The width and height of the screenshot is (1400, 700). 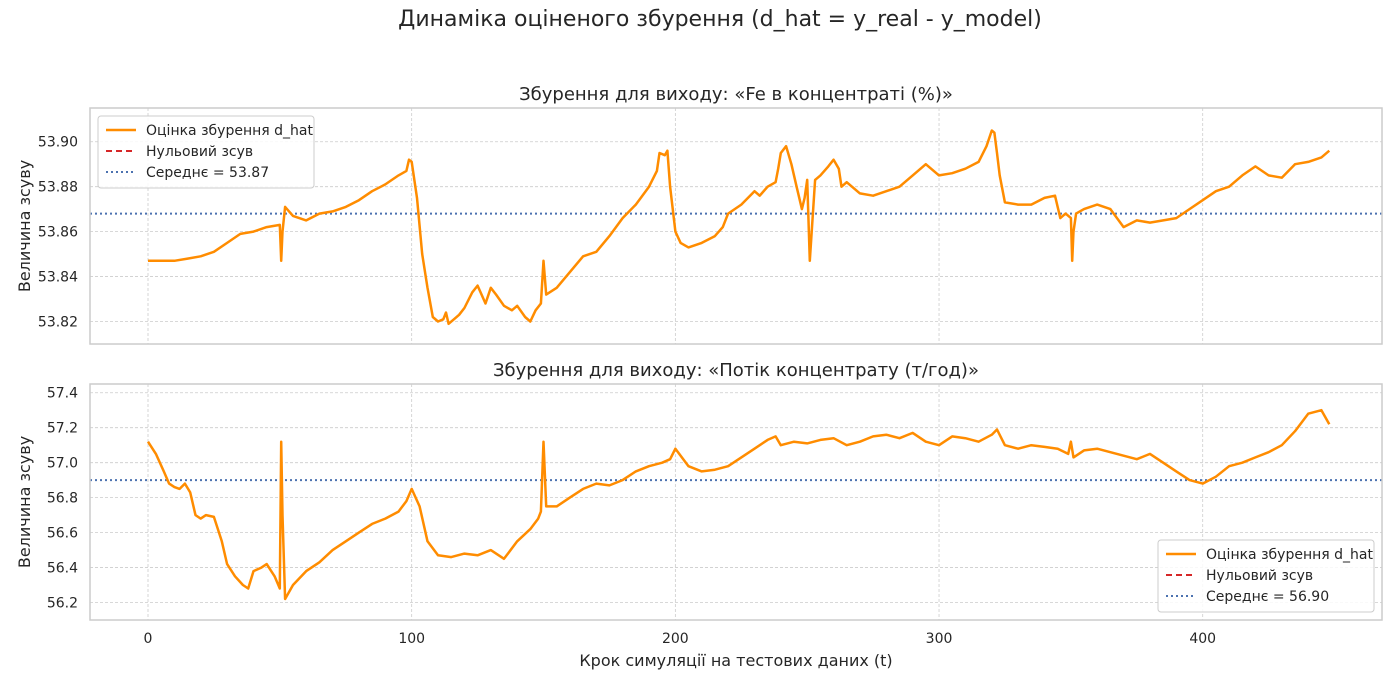 What do you see at coordinates (207, 173) in the screenshot?
I see `legend-label: Середнє = 53.87` at bounding box center [207, 173].